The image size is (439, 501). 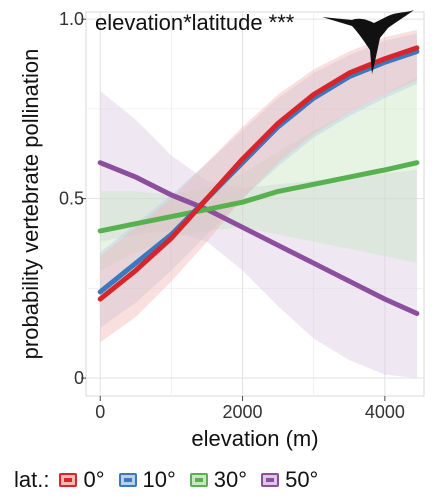 I want to click on legend-label-50: 50°, so click(x=302, y=479).